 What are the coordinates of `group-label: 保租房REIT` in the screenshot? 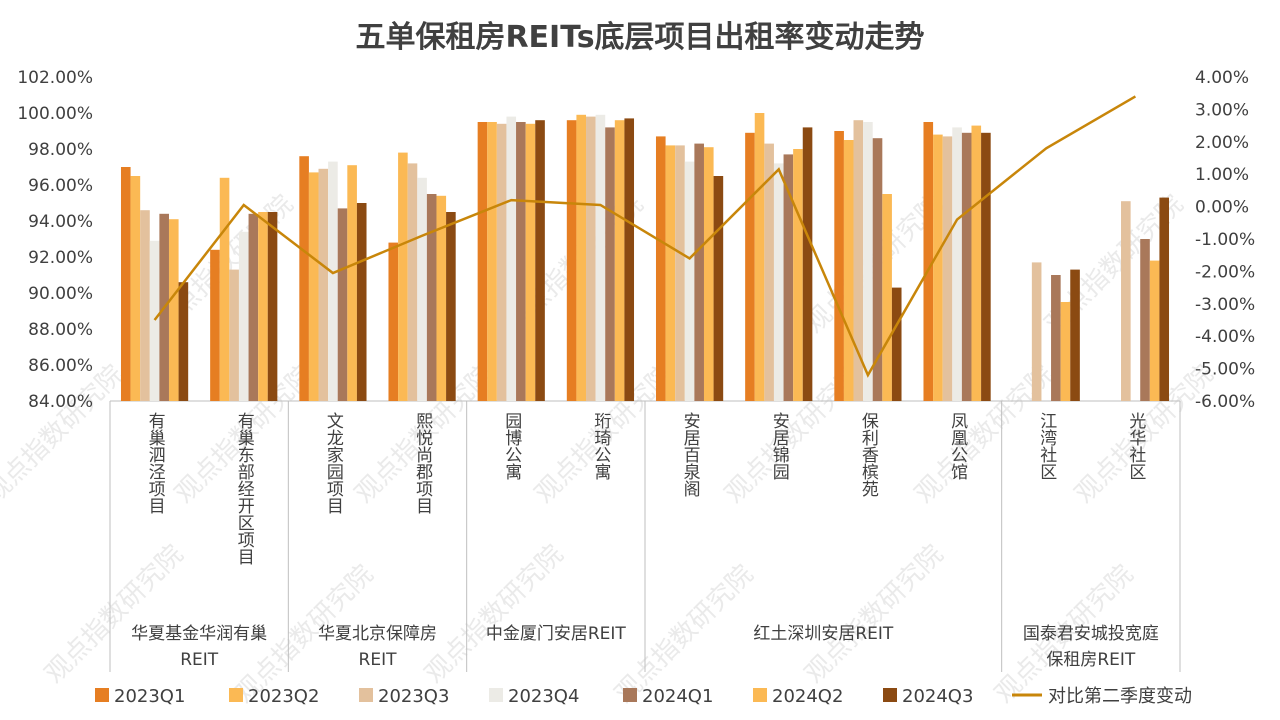 It's located at (1091, 660).